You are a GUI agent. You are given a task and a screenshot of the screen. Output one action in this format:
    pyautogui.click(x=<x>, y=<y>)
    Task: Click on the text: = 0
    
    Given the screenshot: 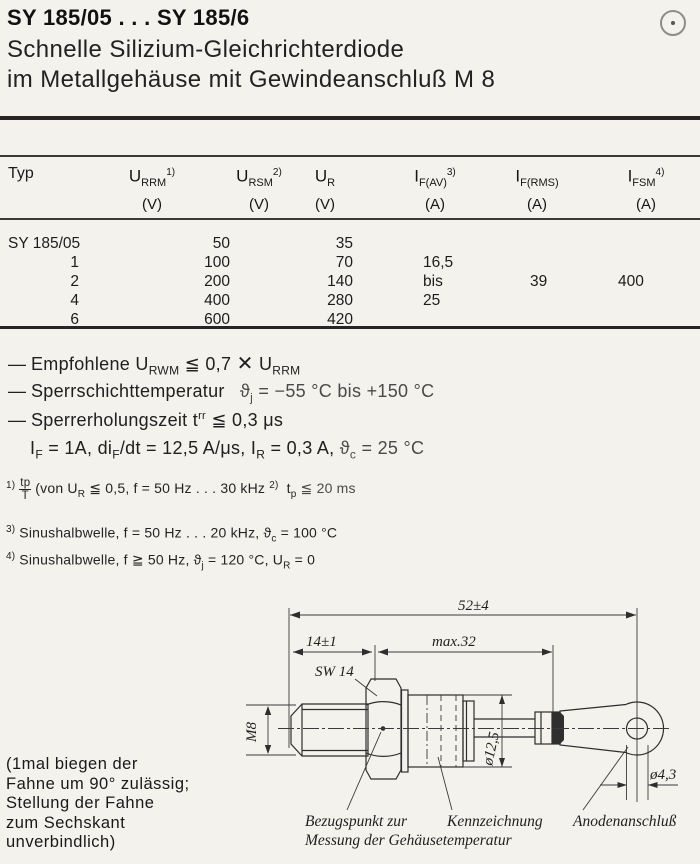 What is the action you would take?
    pyautogui.click(x=303, y=559)
    